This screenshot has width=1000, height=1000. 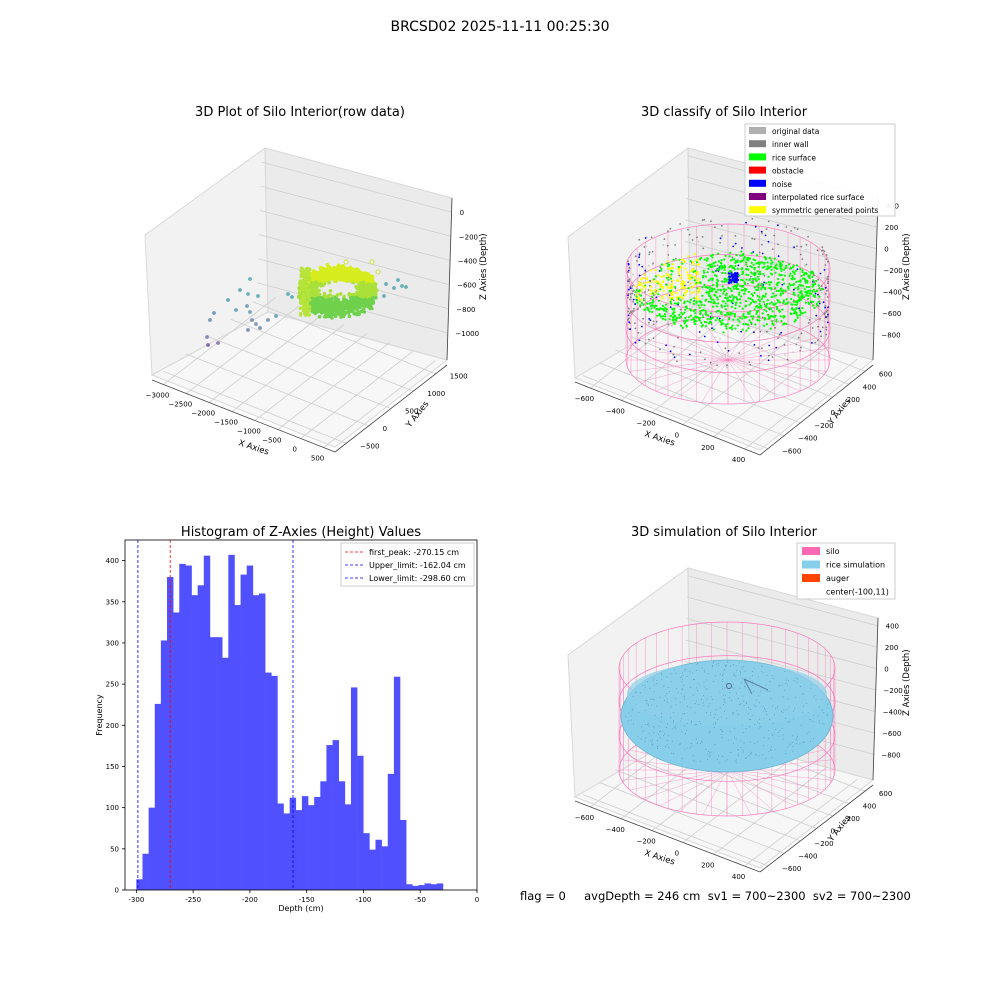 What do you see at coordinates (255, 407) in the screenshot?
I see `raw-grid-y` at bounding box center [255, 407].